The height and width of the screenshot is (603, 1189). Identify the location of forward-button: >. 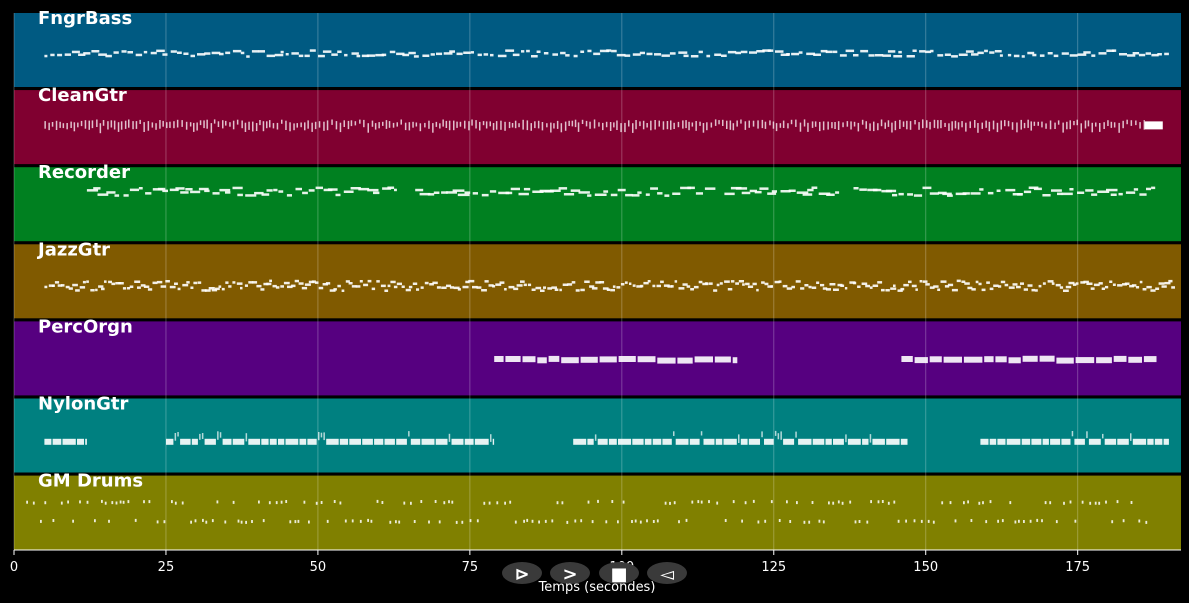
(570, 573).